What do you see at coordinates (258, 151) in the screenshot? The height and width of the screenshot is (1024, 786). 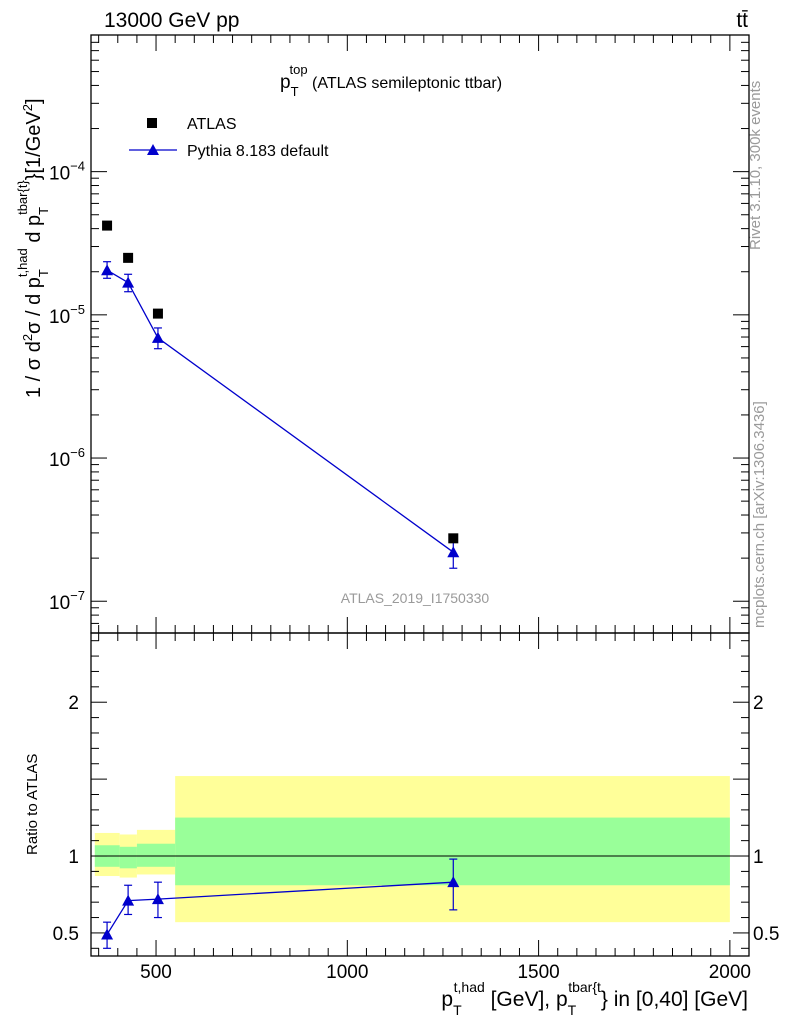 I see `legend-pythia-label: Pythia 8.183 default` at bounding box center [258, 151].